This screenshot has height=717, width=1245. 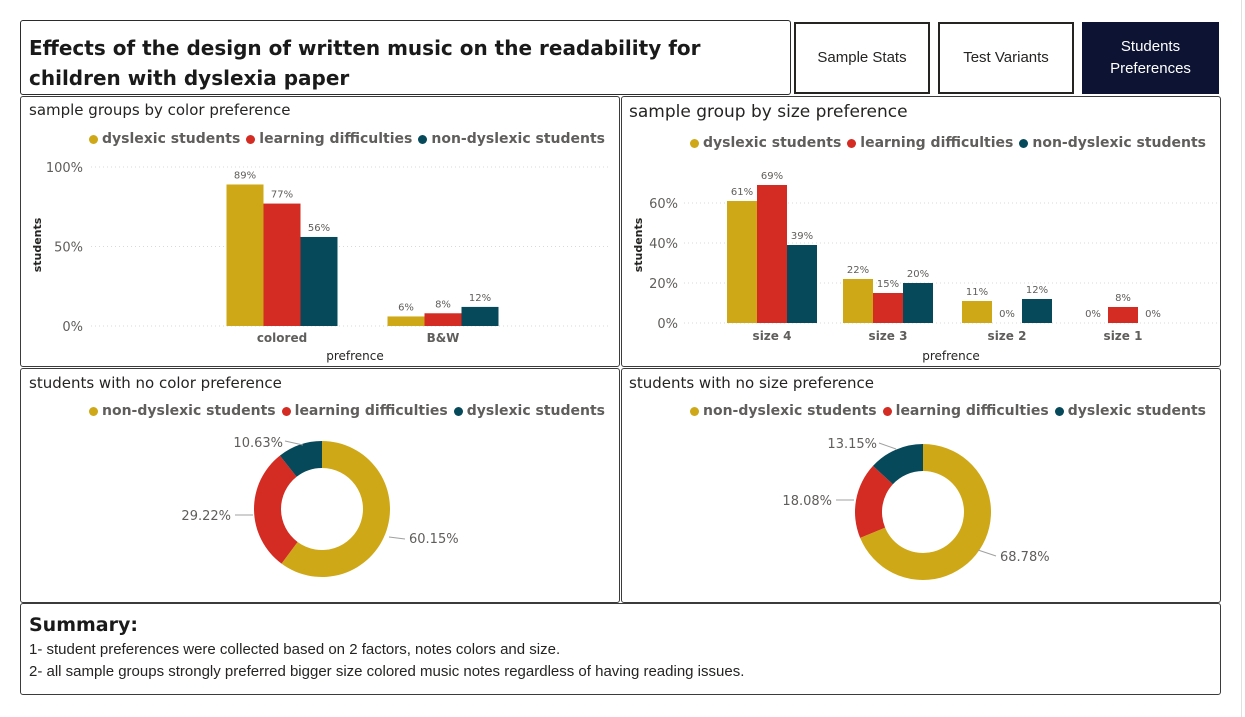 What do you see at coordinates (206, 516) in the screenshot?
I see `data-label: 29.22%` at bounding box center [206, 516].